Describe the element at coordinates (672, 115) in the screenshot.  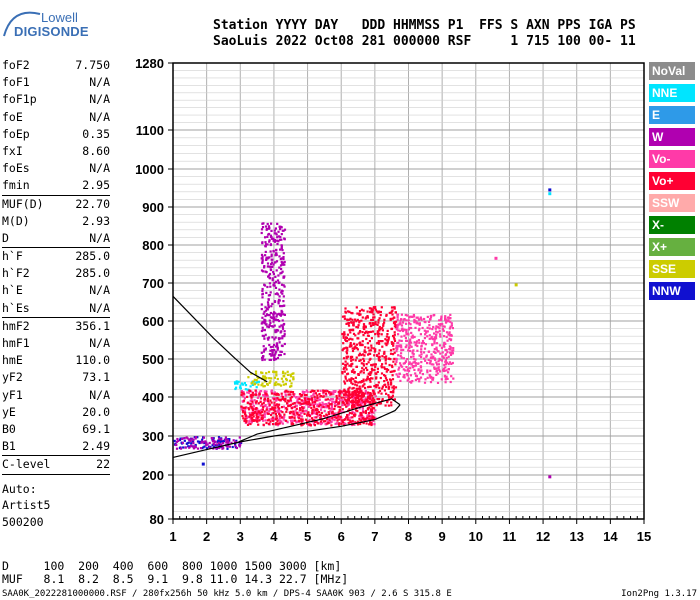
I see `legend-entry-e: E` at that location.